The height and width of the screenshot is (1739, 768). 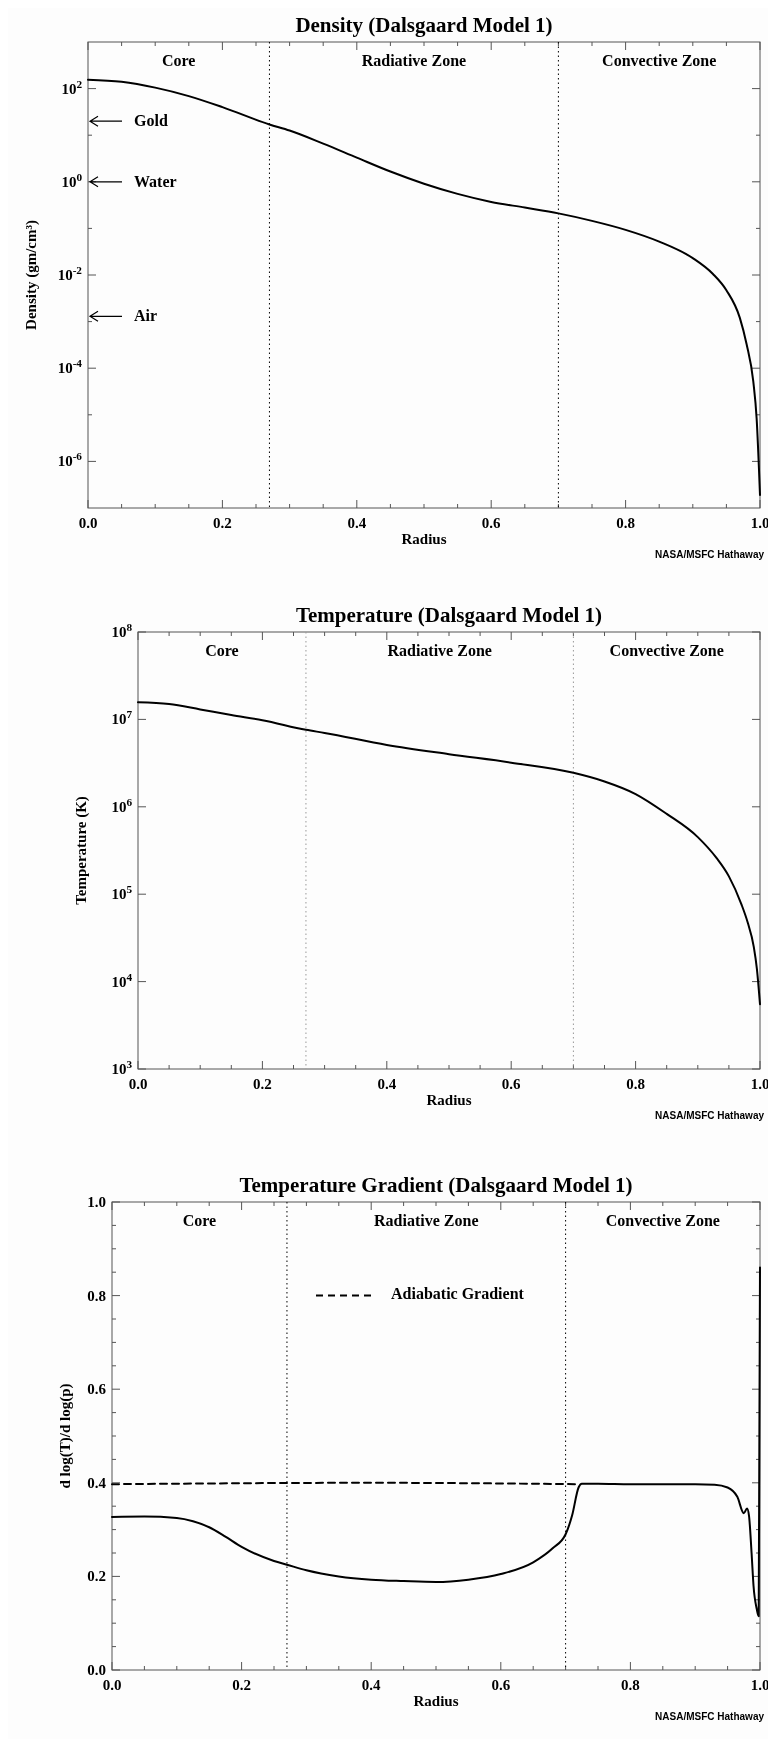 What do you see at coordinates (70, 273) in the screenshot?
I see `y-tick-label: 10$^{-2}$` at bounding box center [70, 273].